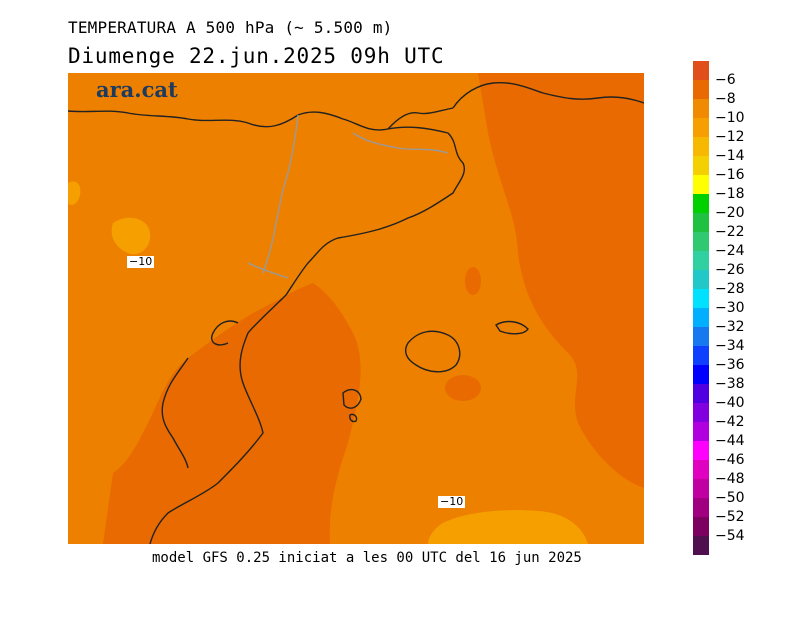  What do you see at coordinates (730, 175) in the screenshot?
I see `legend-label: −16` at bounding box center [730, 175].